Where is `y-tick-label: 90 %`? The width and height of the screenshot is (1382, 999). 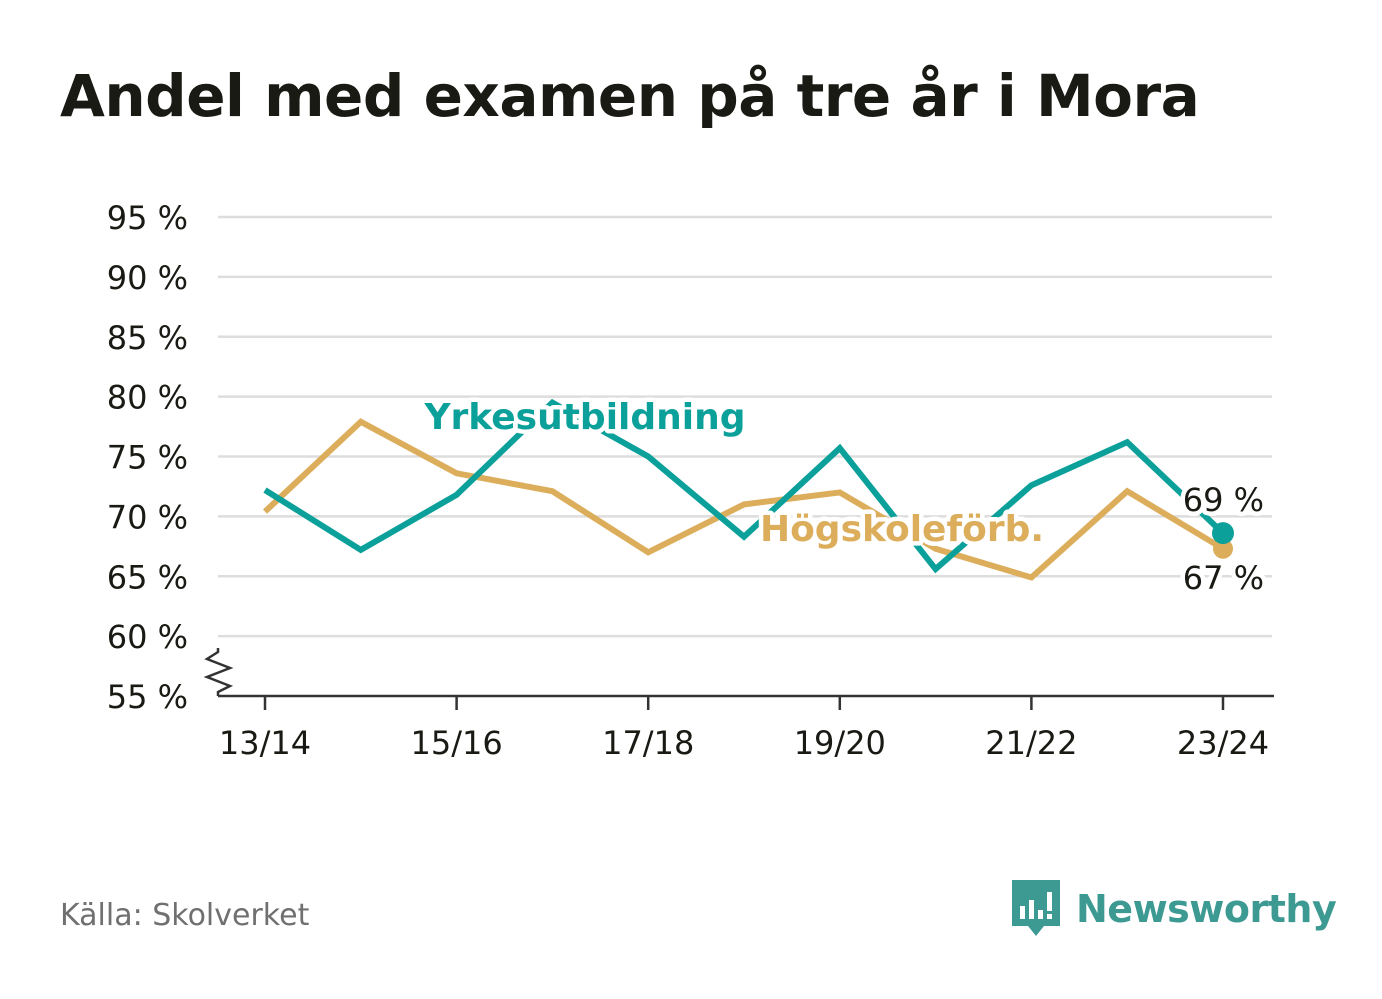 y-tick-label: 90 % is located at coordinates (147, 278).